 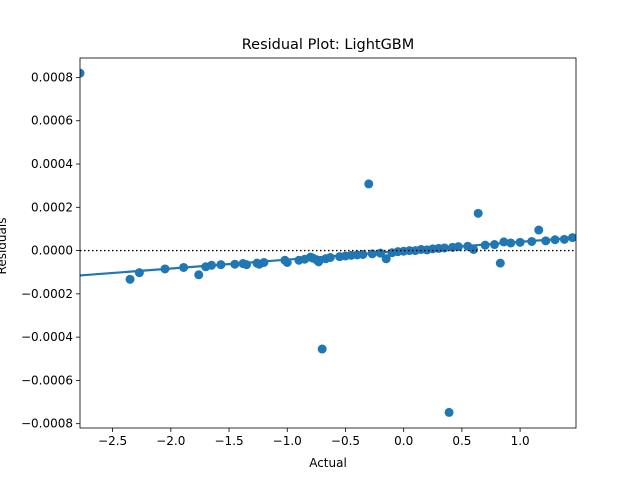 I want to click on x-tick-label: 0.5, so click(x=461, y=441).